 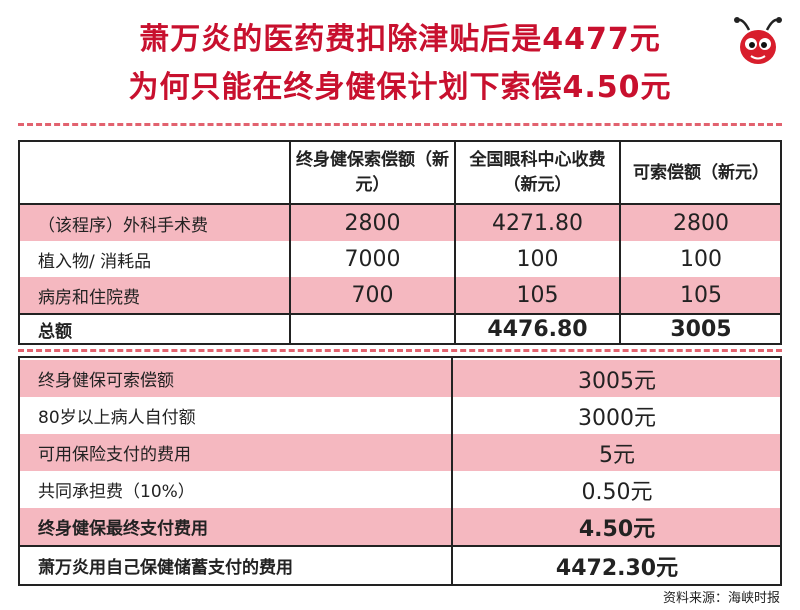 What do you see at coordinates (400, 452) in the screenshot?
I see `summary-row: 可用保险支付的费用 5元` at bounding box center [400, 452].